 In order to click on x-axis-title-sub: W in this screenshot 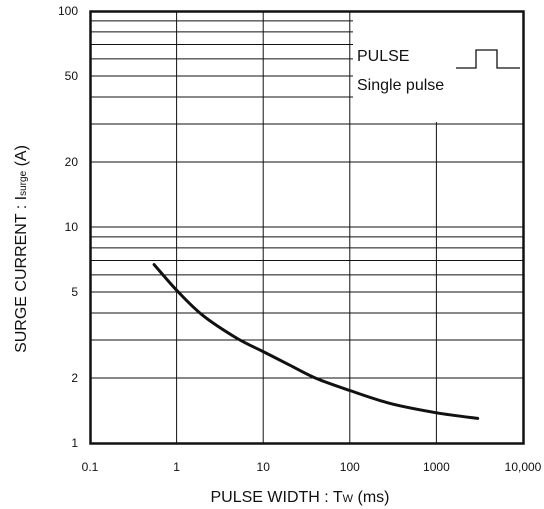, I will do `click(348, 499)`.